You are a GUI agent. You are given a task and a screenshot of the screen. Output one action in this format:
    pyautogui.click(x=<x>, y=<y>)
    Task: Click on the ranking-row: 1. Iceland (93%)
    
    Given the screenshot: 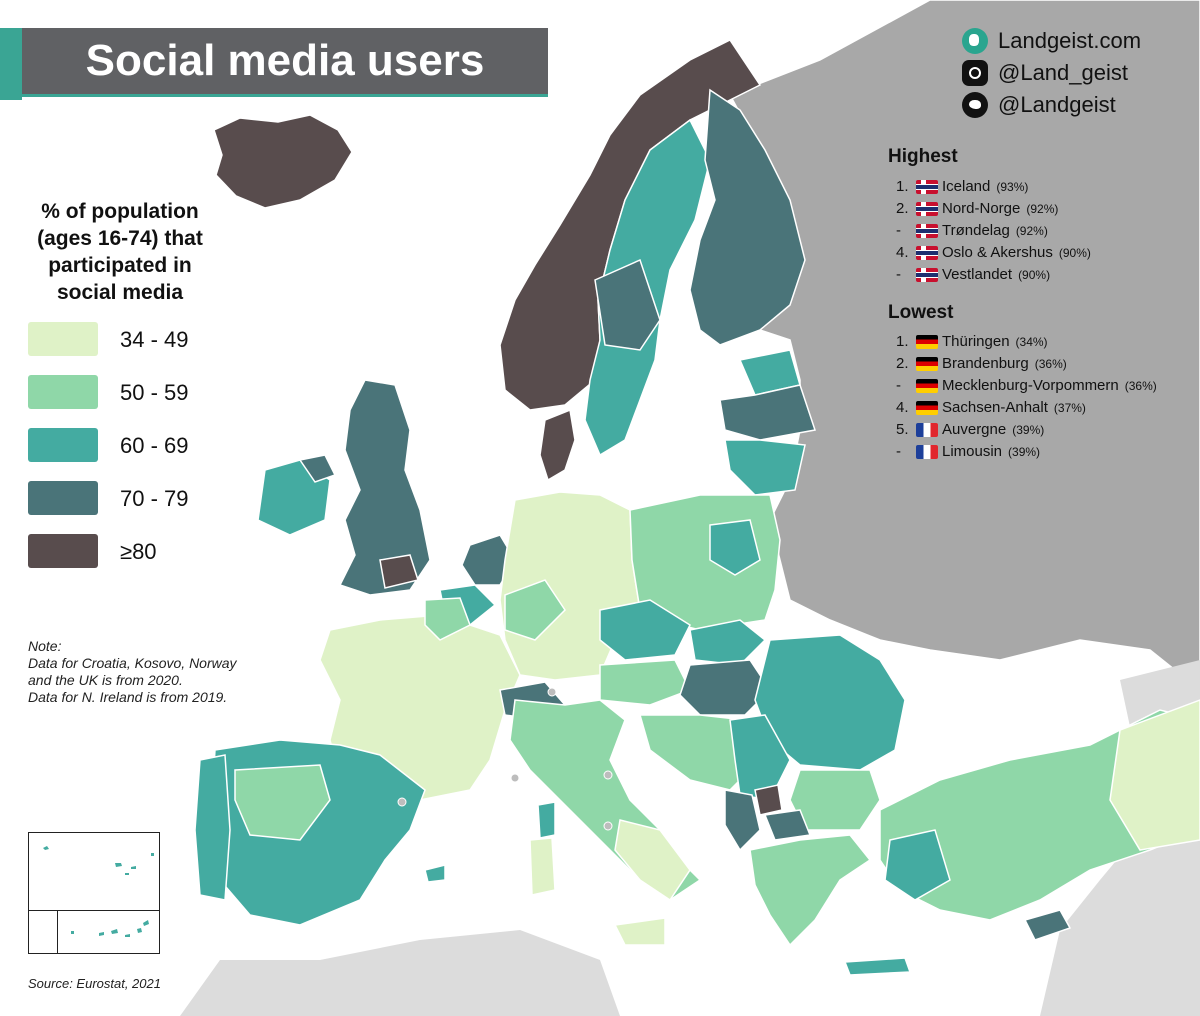 What is the action you would take?
    pyautogui.click(x=962, y=186)
    